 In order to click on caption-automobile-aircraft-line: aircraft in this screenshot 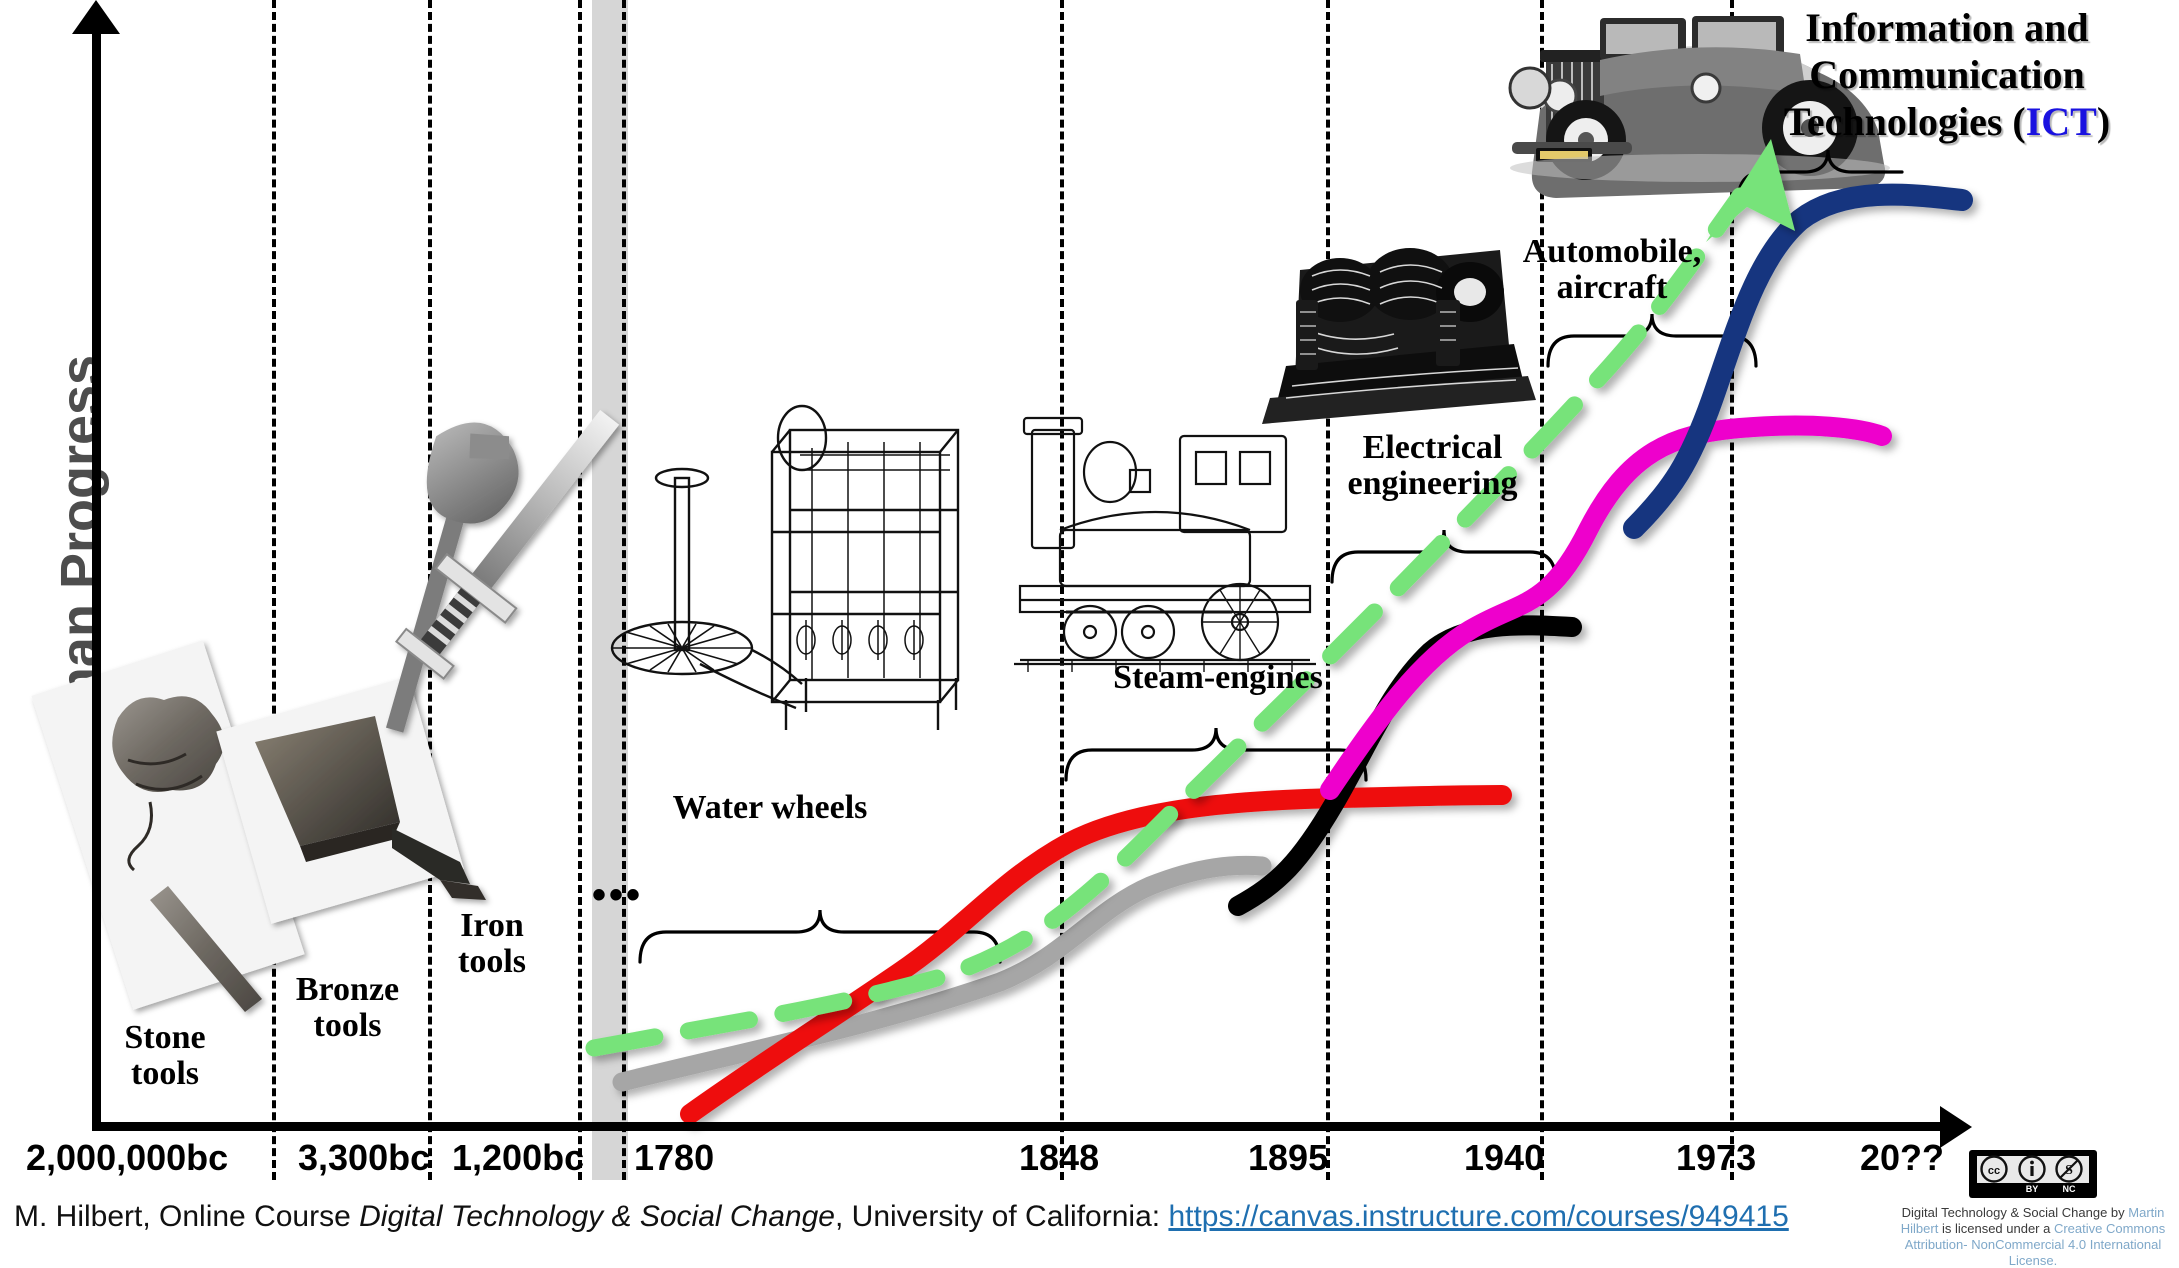, I will do `click(1612, 288)`.